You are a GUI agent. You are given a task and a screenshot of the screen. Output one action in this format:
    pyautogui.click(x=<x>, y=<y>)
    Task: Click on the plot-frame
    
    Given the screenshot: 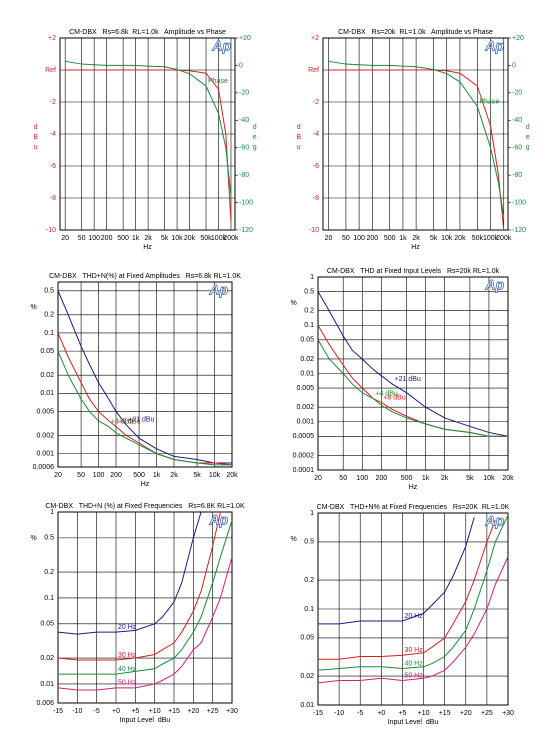 What is the action you would take?
    pyautogui.click(x=413, y=373)
    